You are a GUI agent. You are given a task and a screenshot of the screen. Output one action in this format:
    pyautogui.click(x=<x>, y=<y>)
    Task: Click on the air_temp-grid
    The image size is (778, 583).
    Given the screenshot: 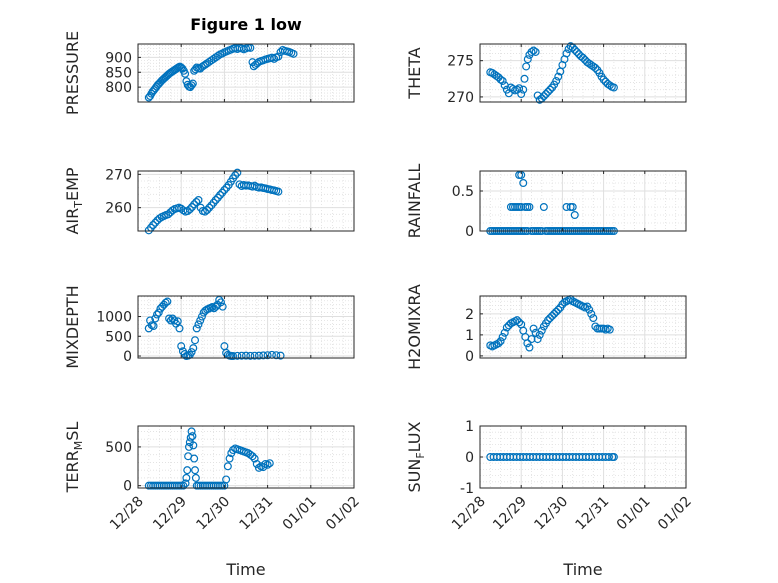 What is the action you would take?
    pyautogui.click(x=246, y=201)
    